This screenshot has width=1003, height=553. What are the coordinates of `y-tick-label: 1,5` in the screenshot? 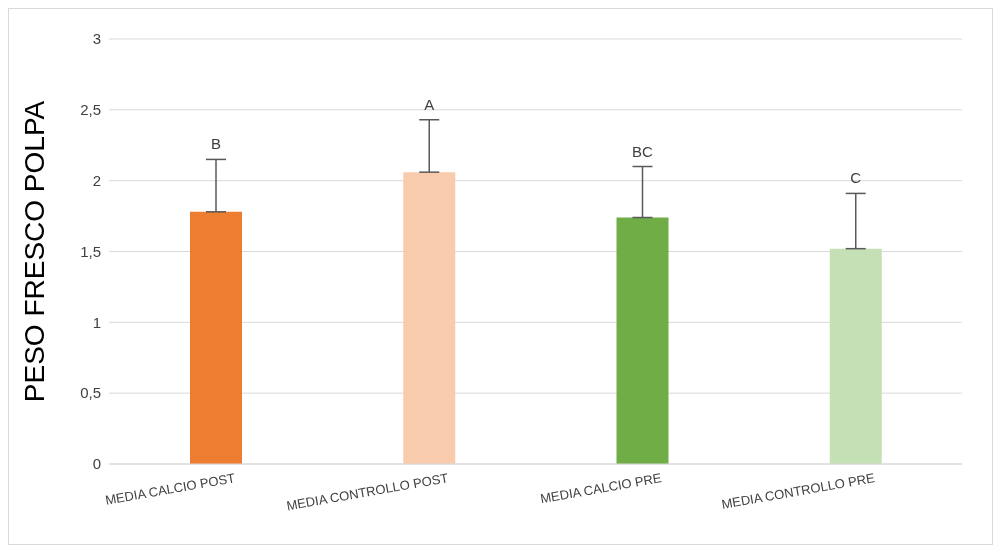 It's located at (90, 251).